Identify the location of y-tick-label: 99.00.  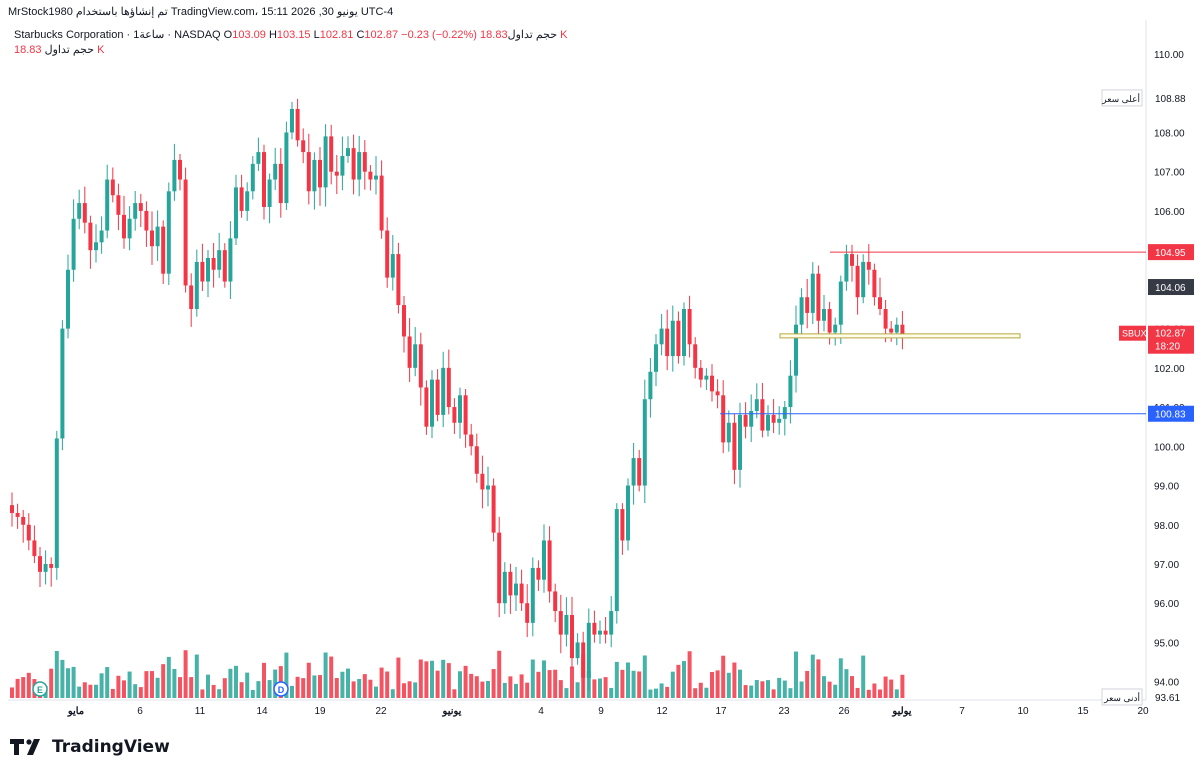
(1166, 487).